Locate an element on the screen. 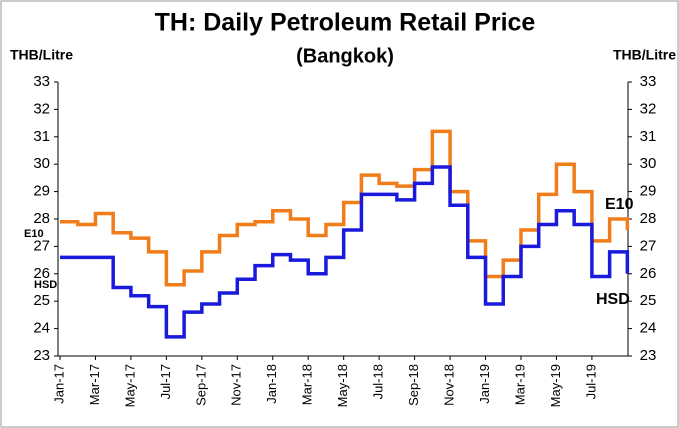 The height and width of the screenshot is (428, 679). x-tick-label: May-19 is located at coordinates (555, 385).